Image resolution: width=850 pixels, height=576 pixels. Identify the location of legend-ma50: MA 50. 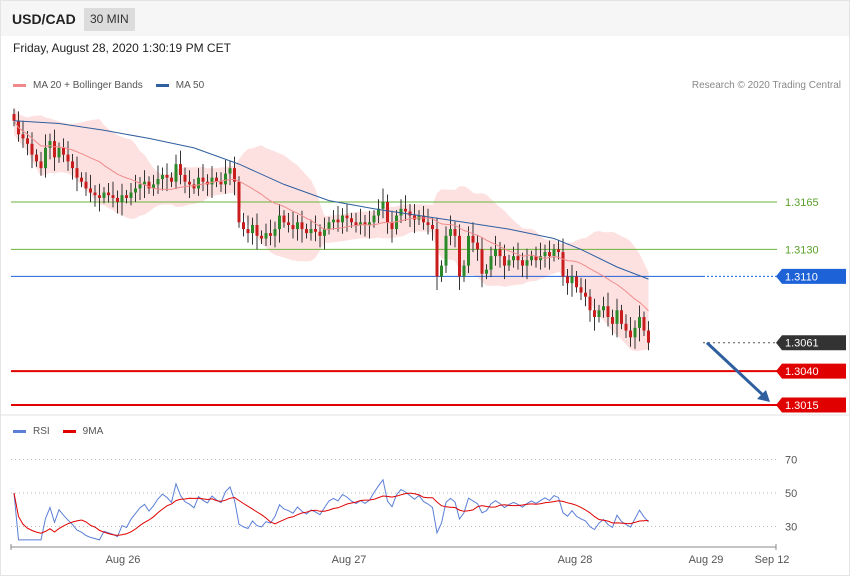
(179, 85).